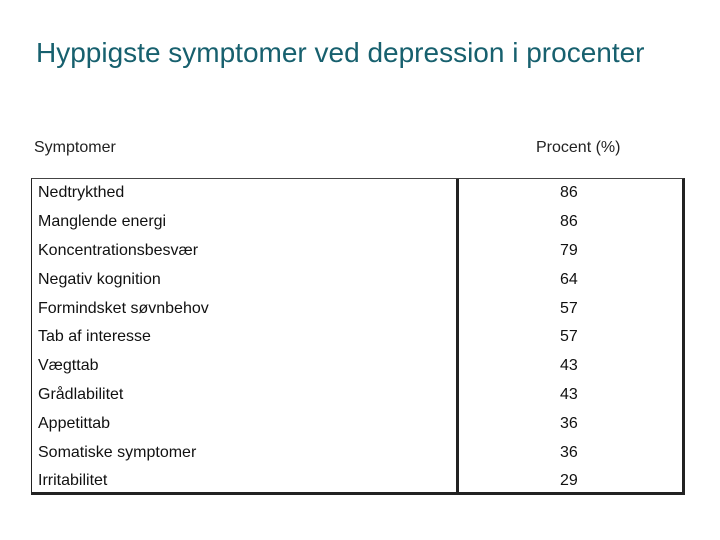 The image size is (720, 540). What do you see at coordinates (118, 250) in the screenshot?
I see `symptom-name: Koncentrationsbesvær` at bounding box center [118, 250].